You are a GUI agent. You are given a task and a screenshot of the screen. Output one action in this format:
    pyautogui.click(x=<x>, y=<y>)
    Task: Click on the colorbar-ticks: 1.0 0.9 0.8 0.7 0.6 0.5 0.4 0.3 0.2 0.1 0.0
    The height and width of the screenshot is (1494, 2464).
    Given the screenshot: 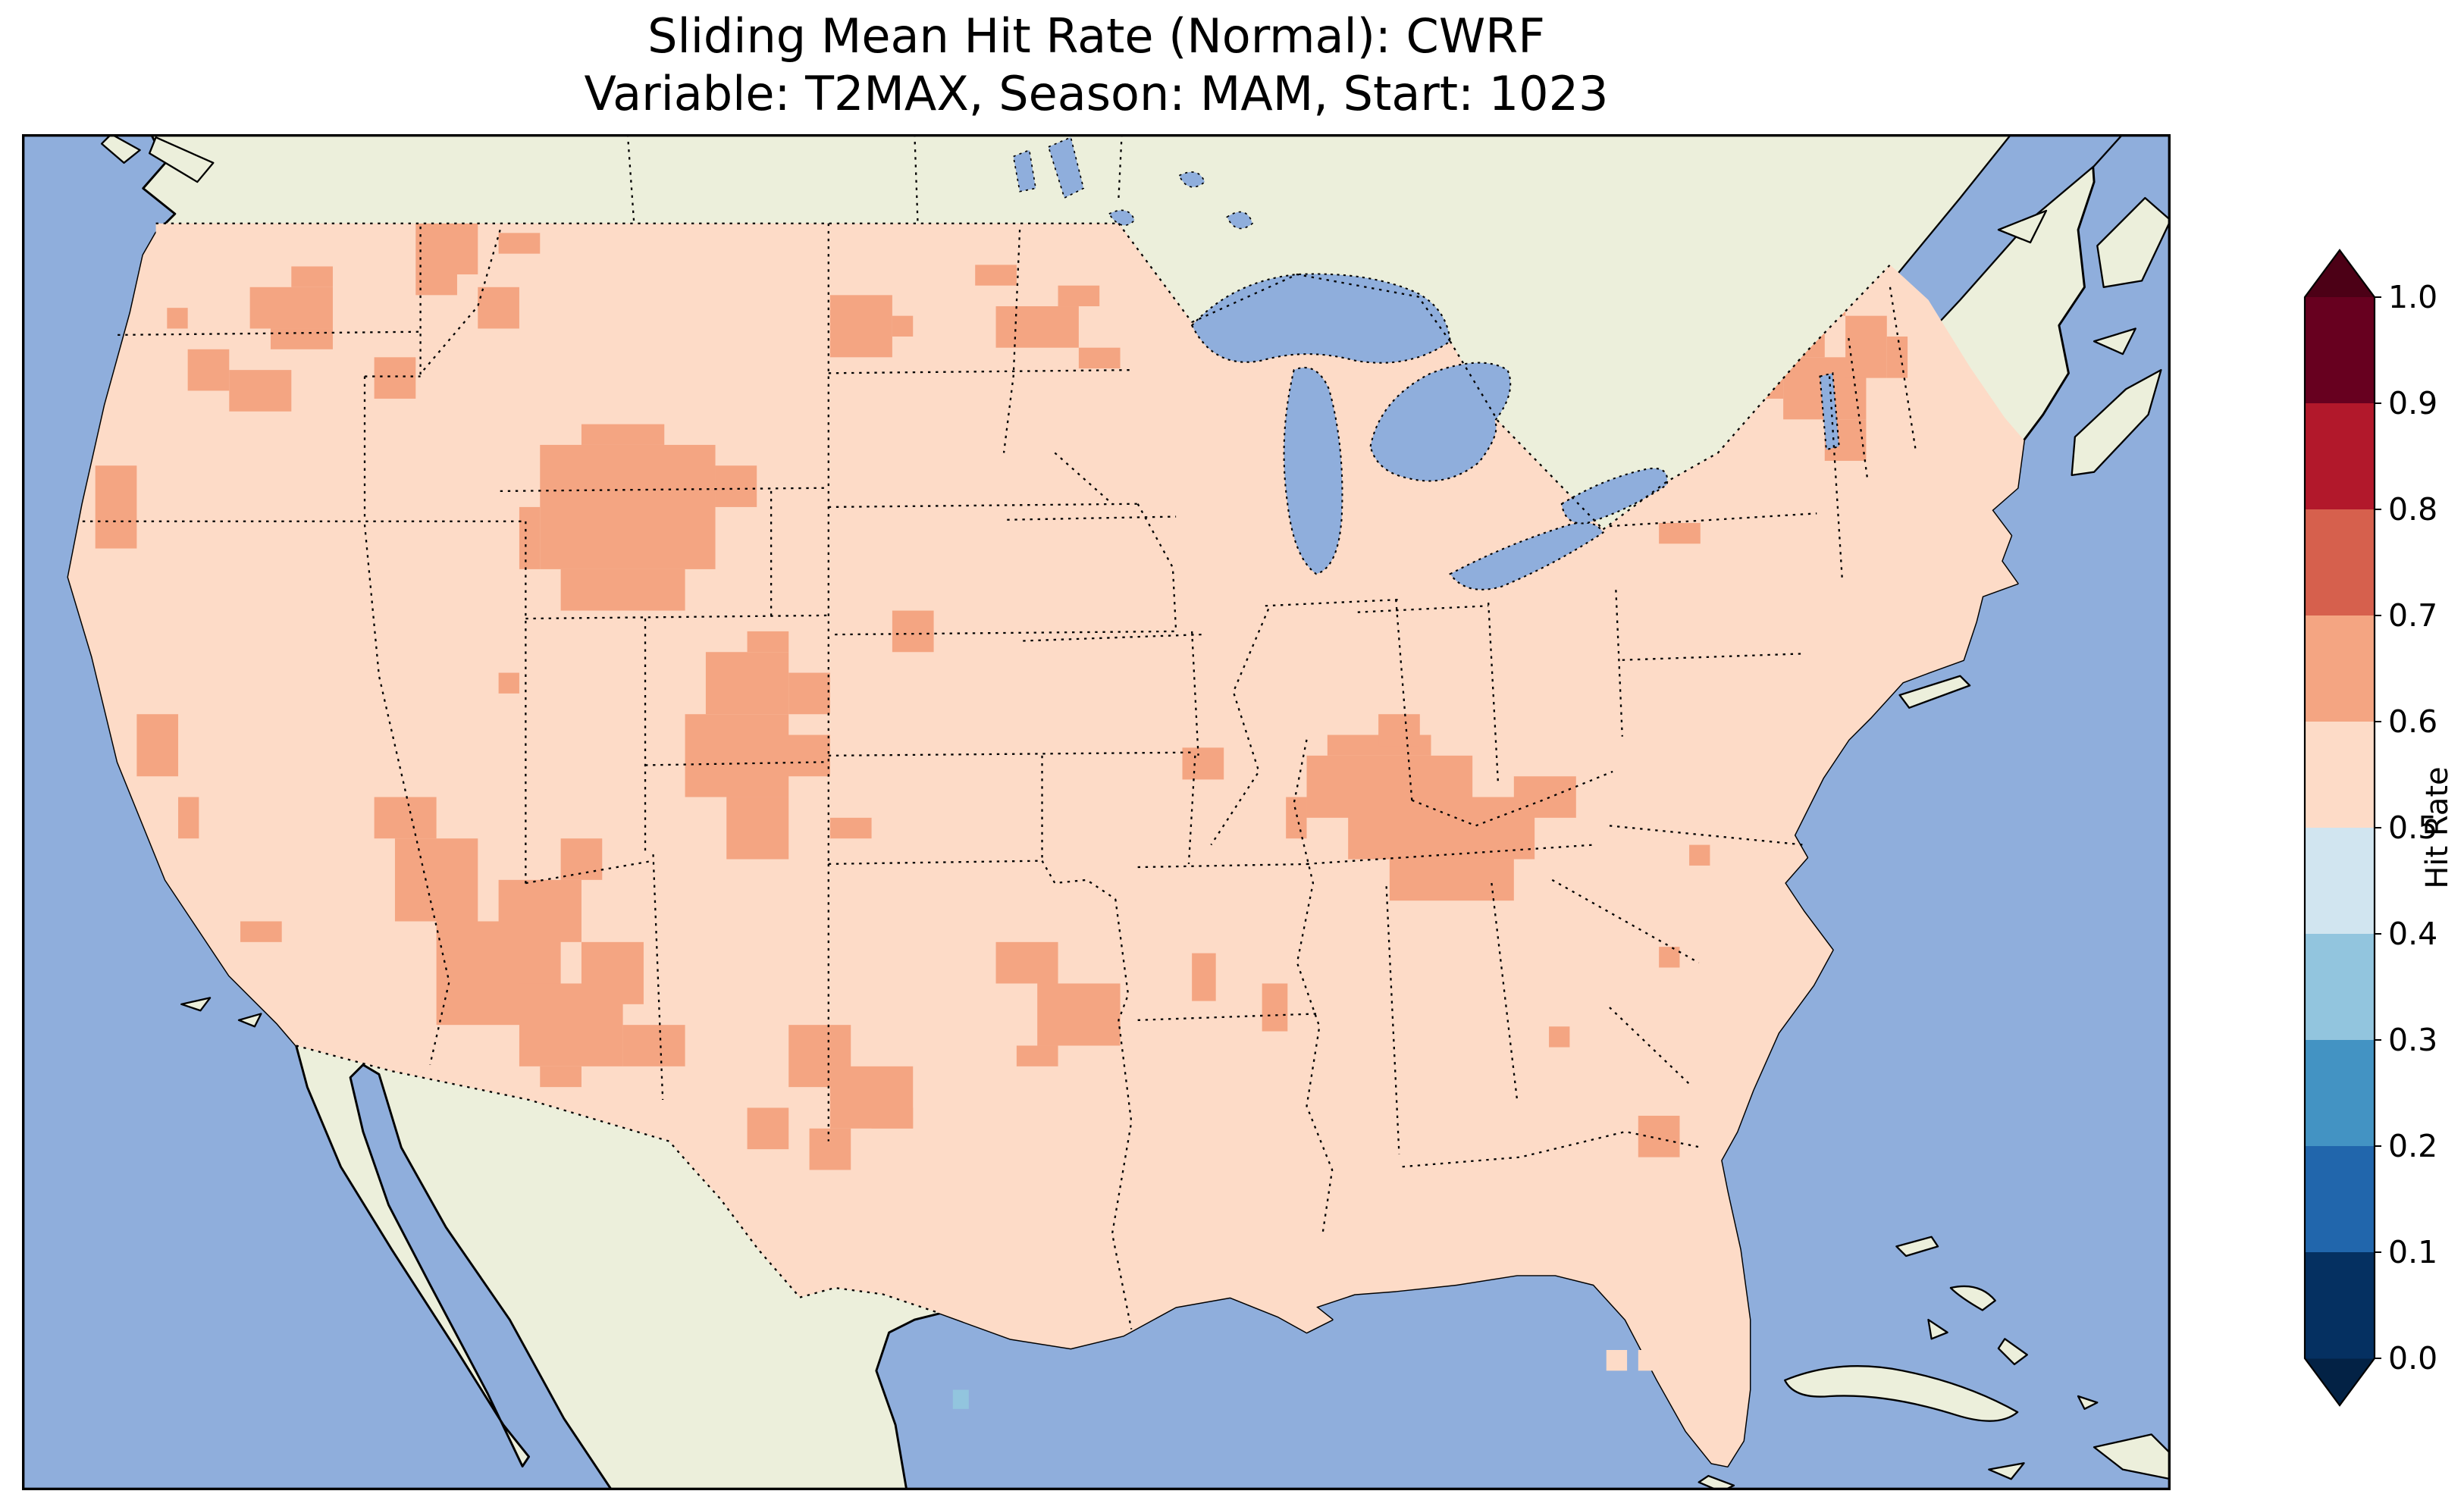 What is the action you would take?
    pyautogui.click(x=2406, y=828)
    